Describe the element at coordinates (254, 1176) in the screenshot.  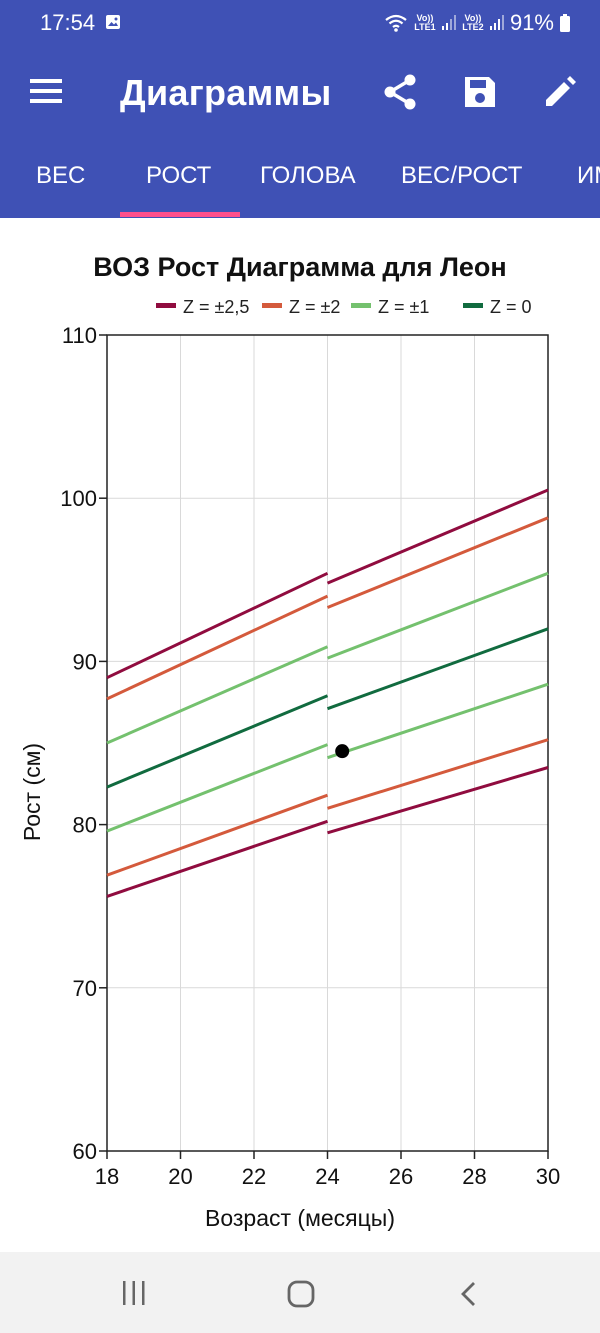
I see `x-tick-label: 22` at that location.